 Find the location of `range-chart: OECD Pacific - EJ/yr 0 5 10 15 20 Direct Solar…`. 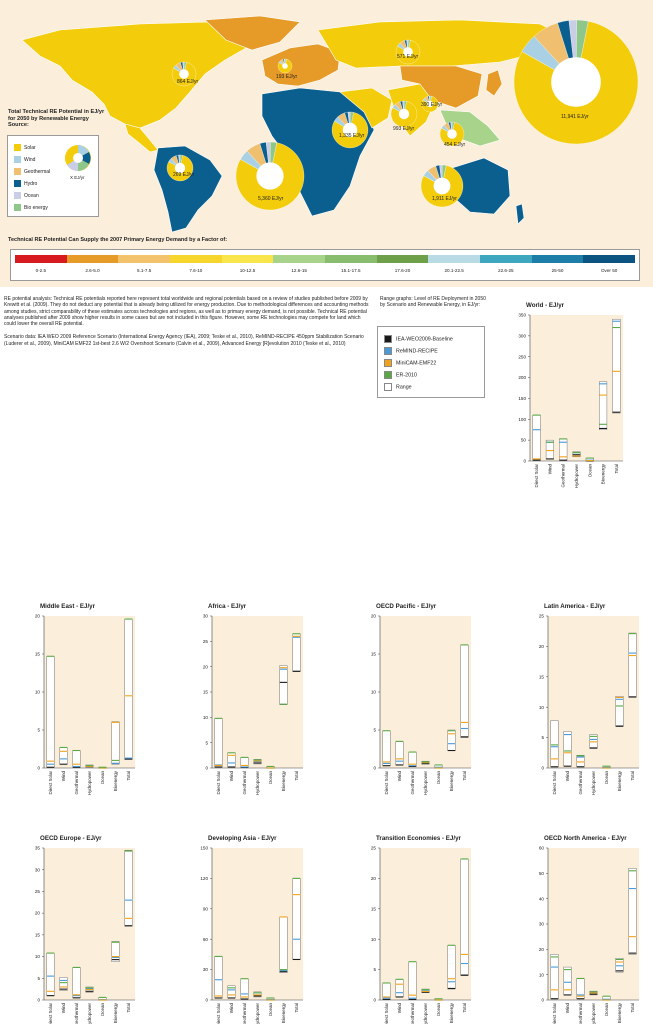

range-chart: OECD Pacific - EJ/yr 0 5 10 15 20 Direct Solar… is located at coordinates (421, 699).